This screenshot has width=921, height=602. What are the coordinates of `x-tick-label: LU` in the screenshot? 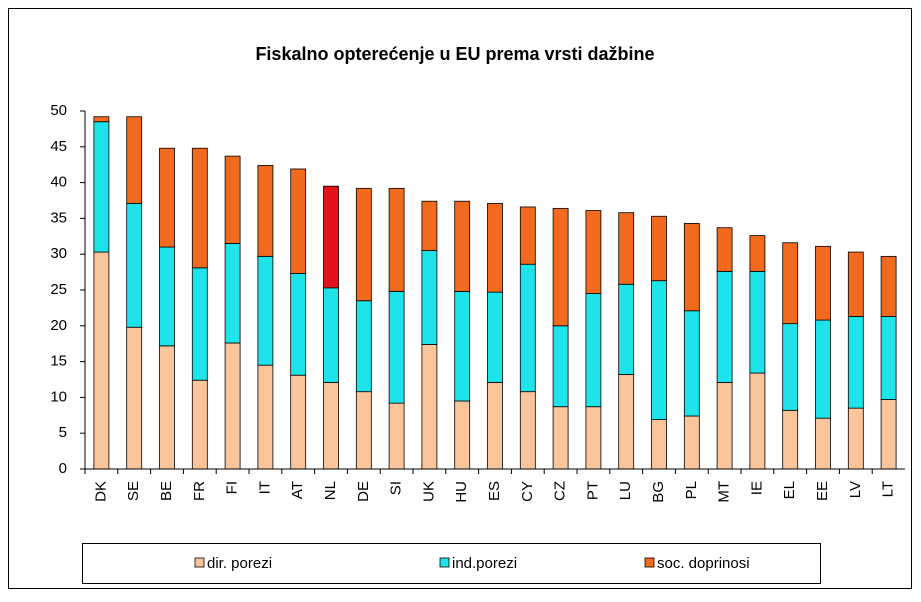 It's located at (625, 490).